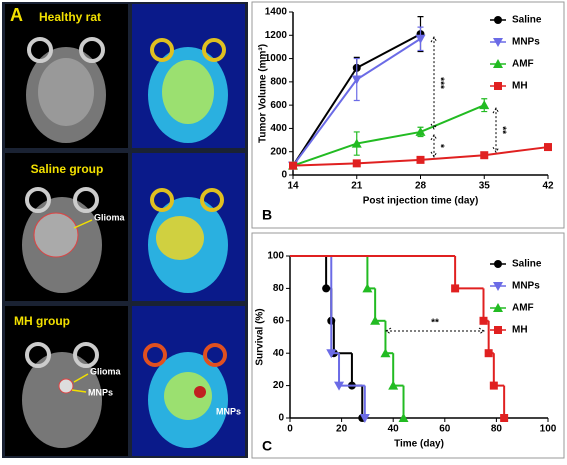 This screenshot has height=465, width=567. Describe the element at coordinates (66, 386) in the screenshot. I see `mnp-spot` at that location.